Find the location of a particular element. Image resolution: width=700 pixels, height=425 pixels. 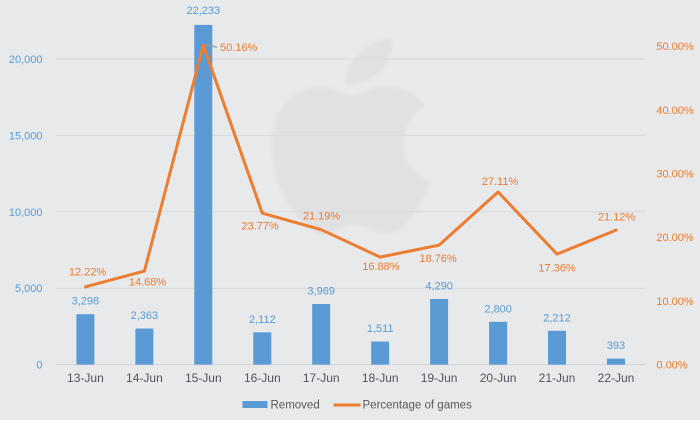

svg-text: 22-Jun is located at coordinates (616, 378).